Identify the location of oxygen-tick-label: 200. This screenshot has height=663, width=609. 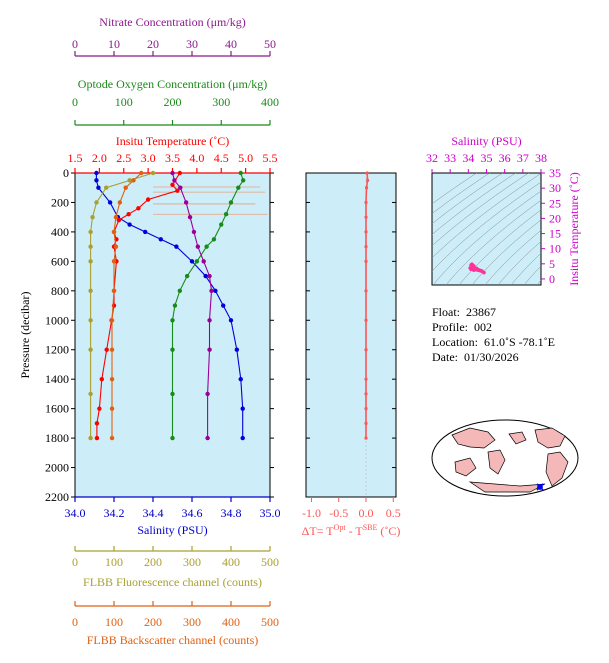
(173, 102).